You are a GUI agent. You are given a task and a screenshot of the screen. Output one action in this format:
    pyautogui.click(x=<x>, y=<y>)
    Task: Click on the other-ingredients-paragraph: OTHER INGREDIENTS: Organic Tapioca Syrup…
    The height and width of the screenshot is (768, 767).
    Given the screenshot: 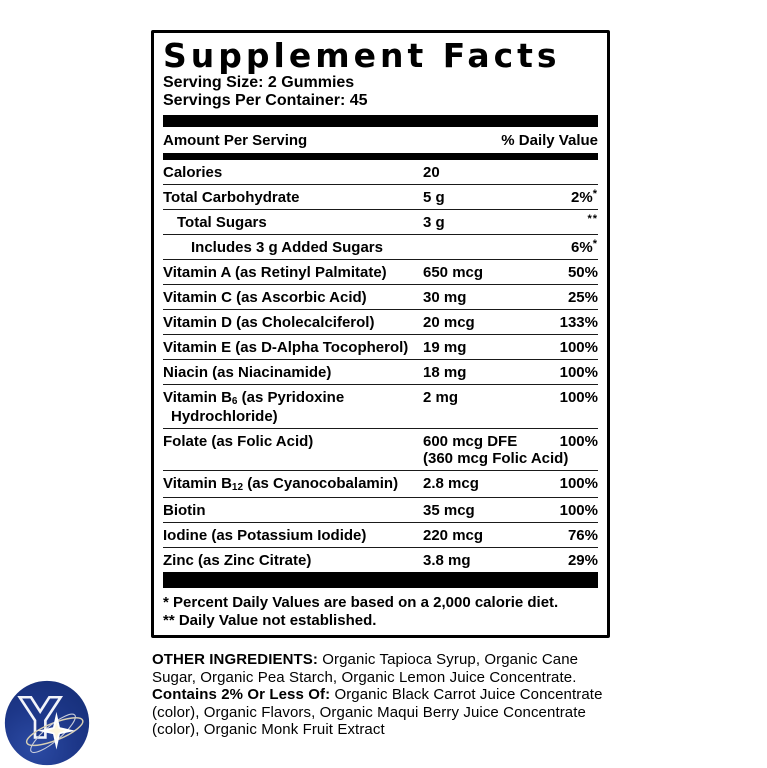 What is the action you would take?
    pyautogui.click(x=381, y=695)
    